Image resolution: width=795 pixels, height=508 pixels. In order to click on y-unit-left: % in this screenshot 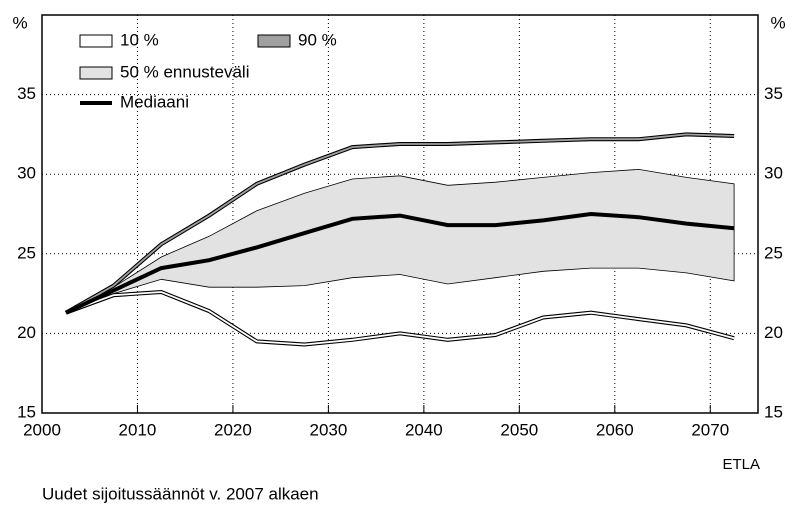, I will do `click(19, 22)`.